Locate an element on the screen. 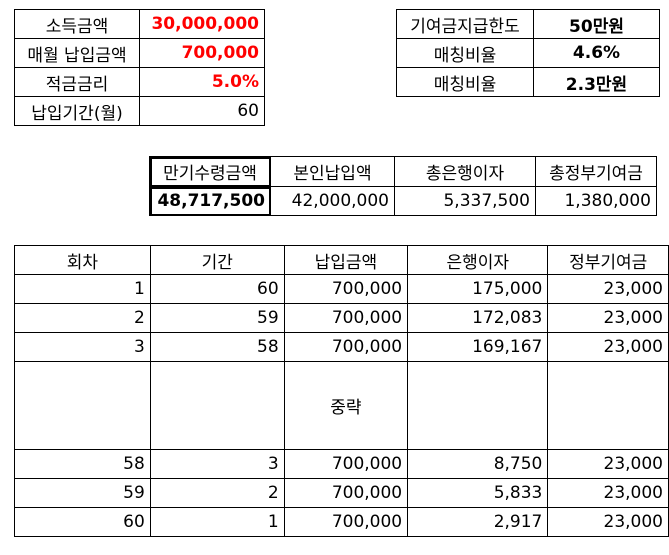 The image size is (669, 555). principal-header: 본인납입액 is located at coordinates (332, 171).